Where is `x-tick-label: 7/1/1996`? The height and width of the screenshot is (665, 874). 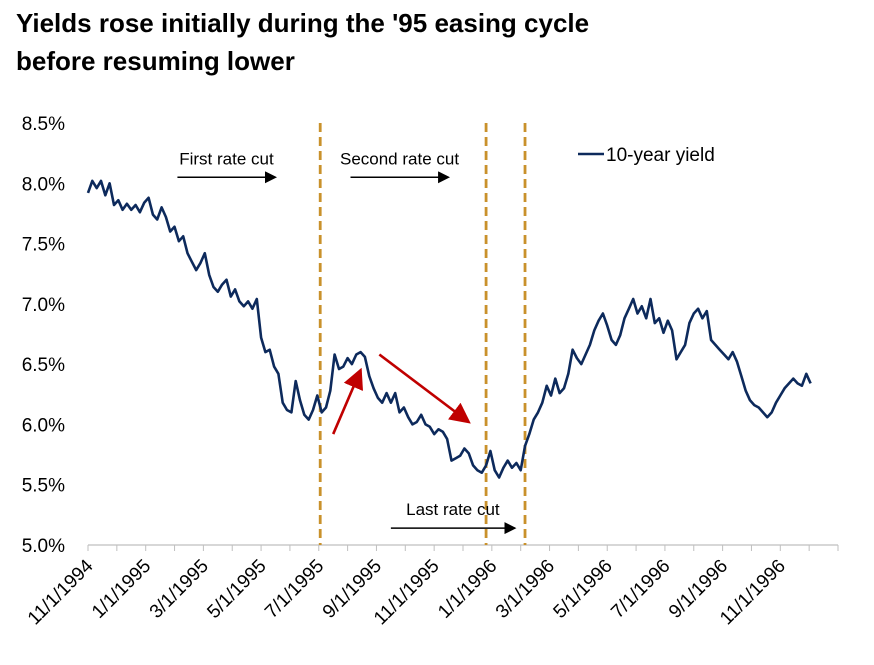 x-tick-label: 7/1/1996 is located at coordinates (640, 589).